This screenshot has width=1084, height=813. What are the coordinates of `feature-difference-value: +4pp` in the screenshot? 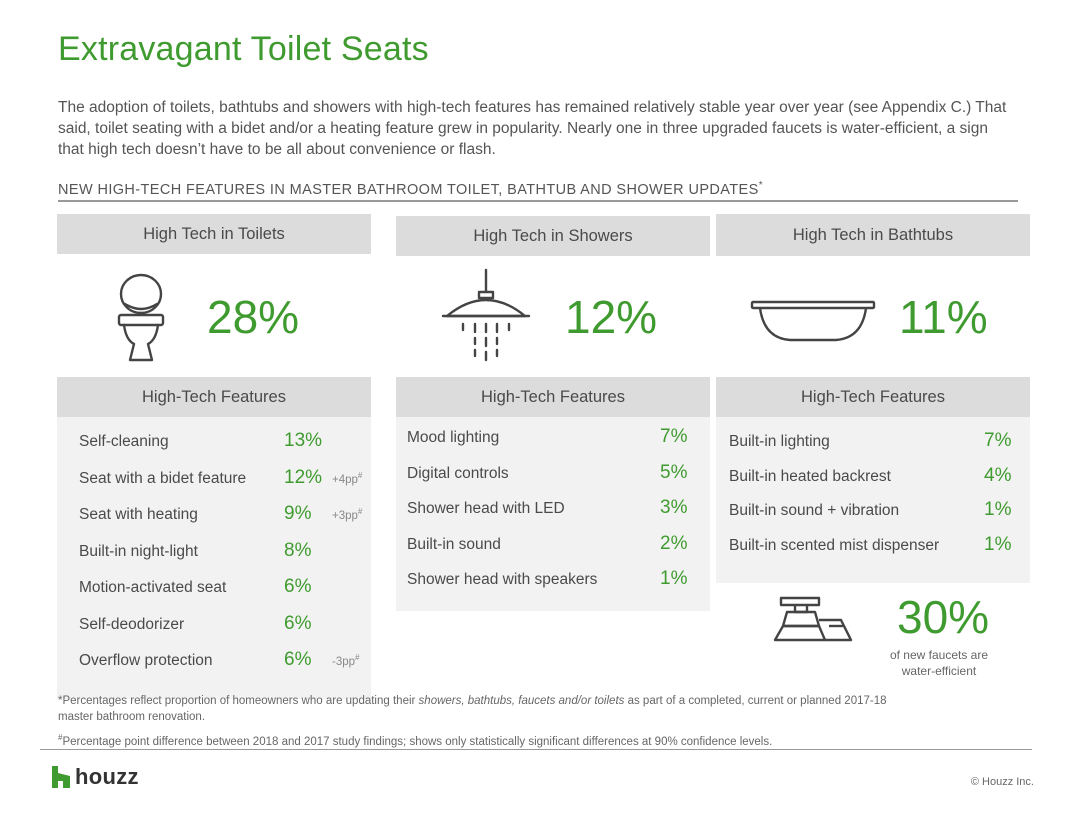 It's located at (345, 479).